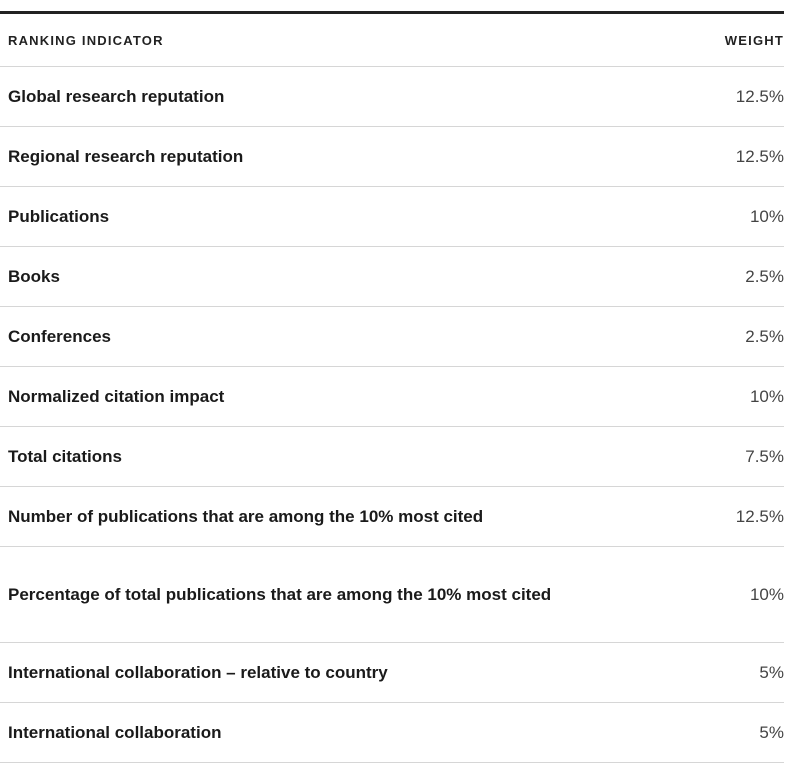  What do you see at coordinates (354, 396) in the screenshot?
I see `indicator-cell: Normalized citation impact` at bounding box center [354, 396].